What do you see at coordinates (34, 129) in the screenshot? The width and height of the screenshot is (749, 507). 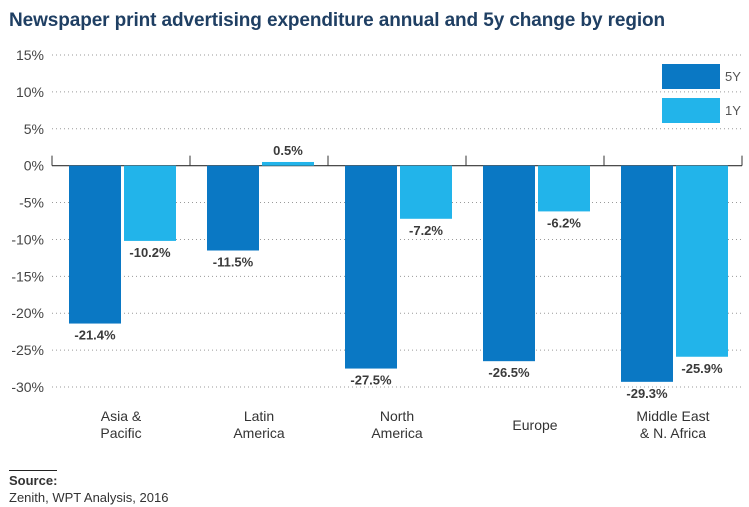 I see `y-tick-label: 5%` at bounding box center [34, 129].